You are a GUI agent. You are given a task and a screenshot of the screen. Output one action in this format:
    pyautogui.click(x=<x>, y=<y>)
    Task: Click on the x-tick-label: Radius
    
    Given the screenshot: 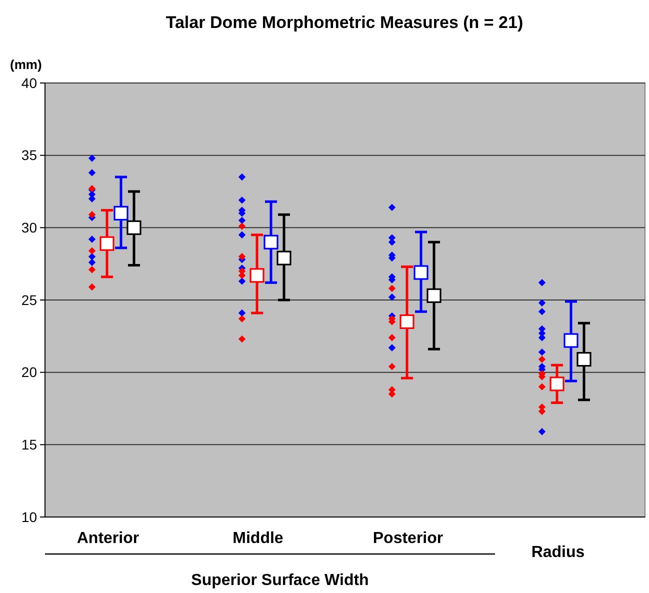 What is the action you would take?
    pyautogui.click(x=558, y=552)
    